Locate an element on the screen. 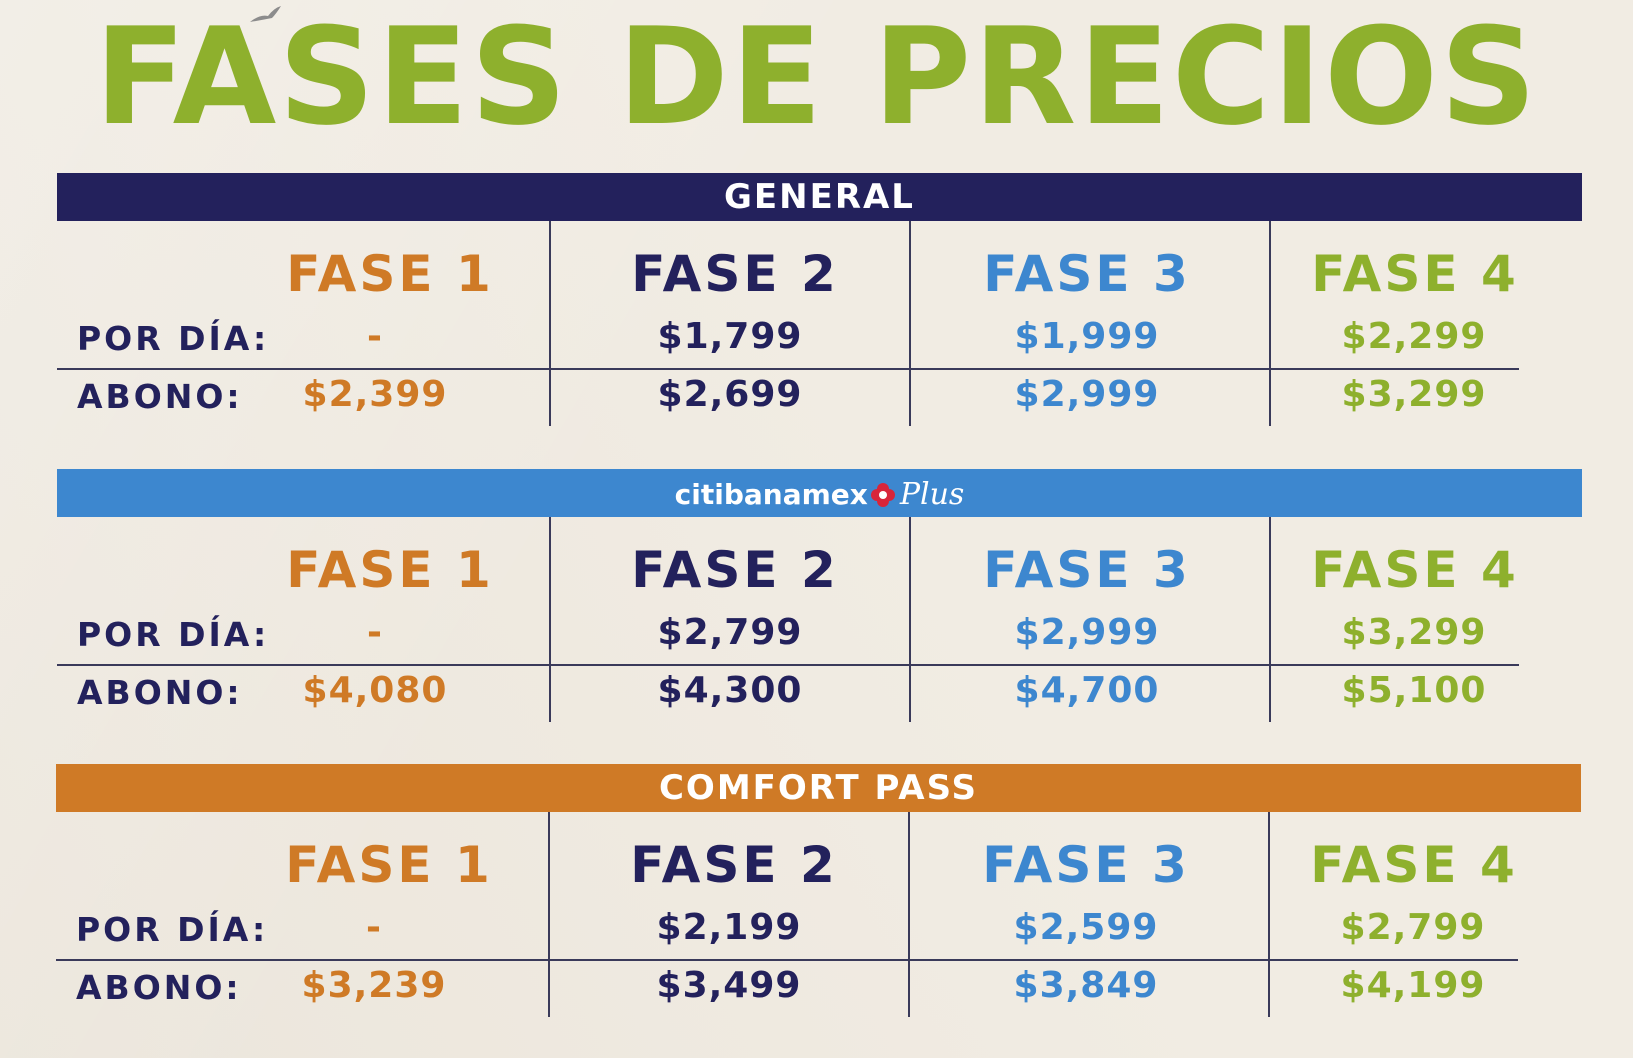 The image size is (1633, 1058). price-pass-phase-3: $4,700 is located at coordinates (1087, 690).